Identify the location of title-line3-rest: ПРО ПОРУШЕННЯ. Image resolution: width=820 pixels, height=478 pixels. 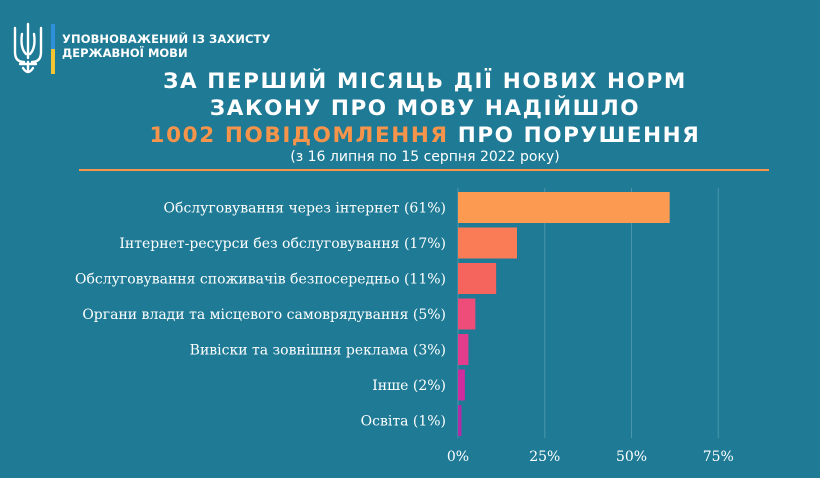
(574, 135).